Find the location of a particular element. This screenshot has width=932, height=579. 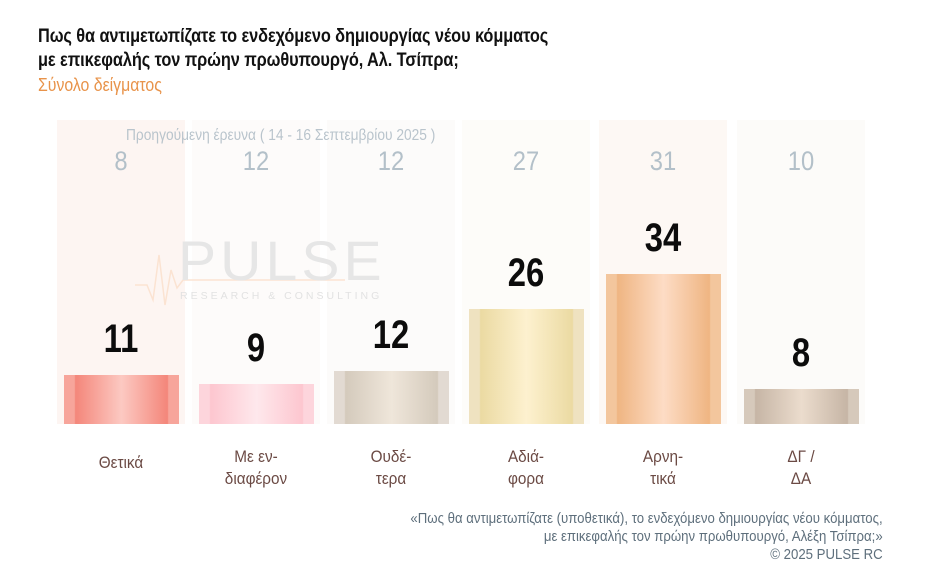

category-label: Με εν-διαφέρον is located at coordinates (255, 468).